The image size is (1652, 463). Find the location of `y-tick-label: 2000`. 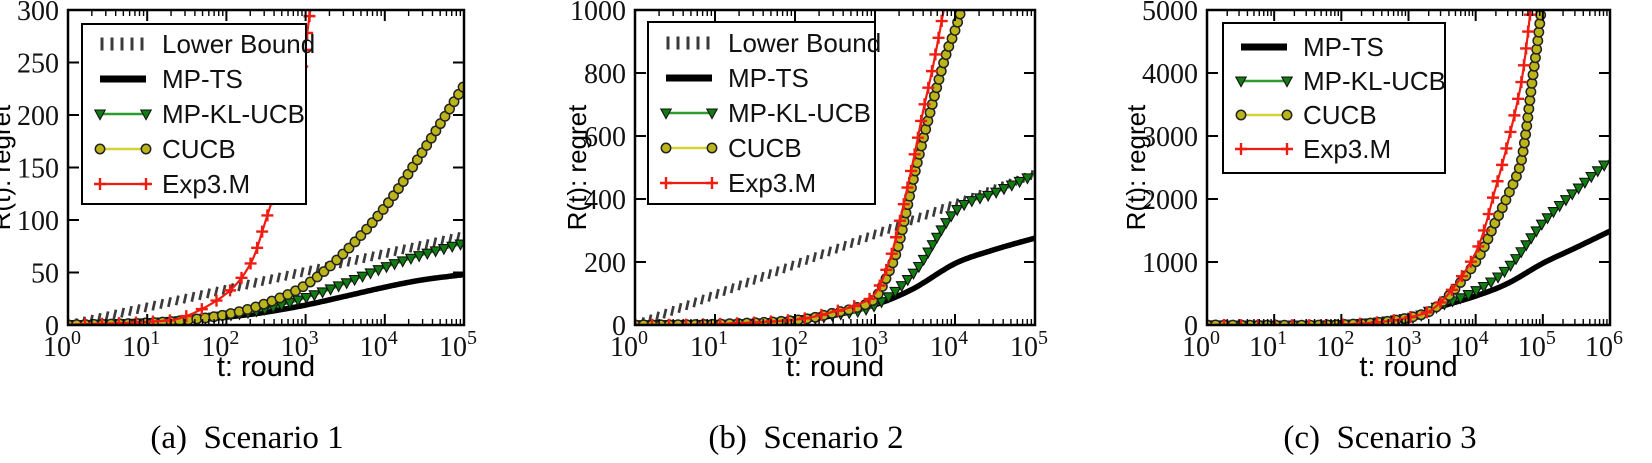

y-tick-label: 2000 is located at coordinates (1170, 200).